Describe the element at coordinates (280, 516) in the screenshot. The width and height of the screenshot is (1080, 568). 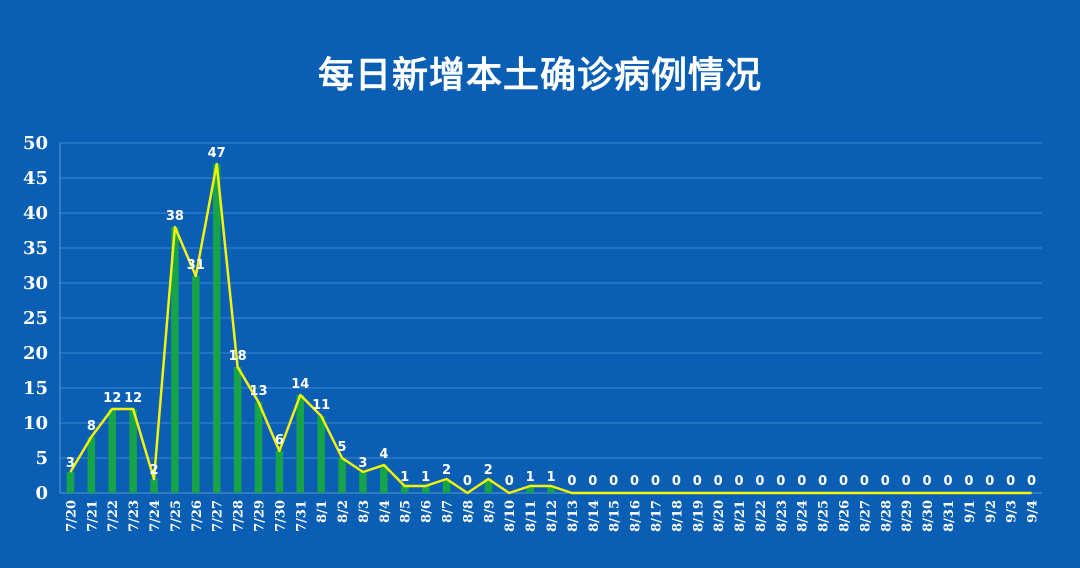
I see `x-tick-label: 7/30` at that location.